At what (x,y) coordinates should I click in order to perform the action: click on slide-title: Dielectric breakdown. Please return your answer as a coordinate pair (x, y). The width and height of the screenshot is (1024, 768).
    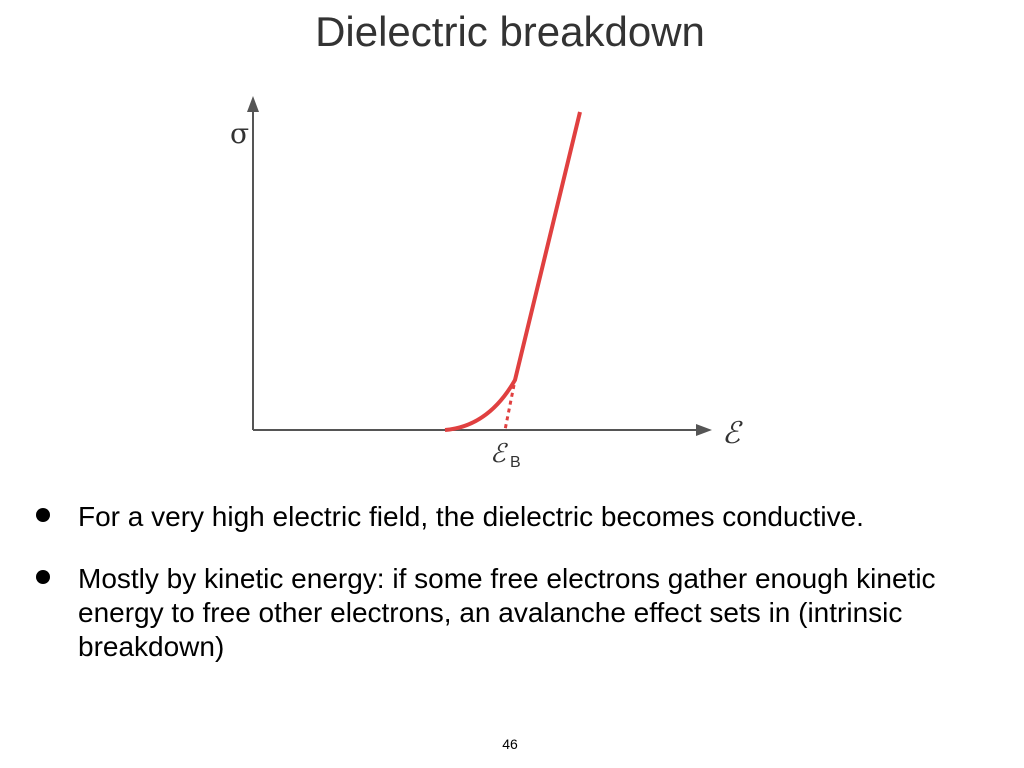
    Looking at the image, I should click on (510, 31).